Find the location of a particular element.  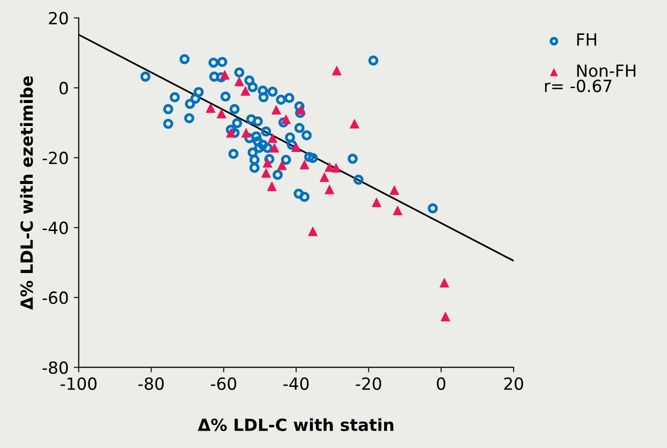

y-tick-label: -60 is located at coordinates (55, 297).